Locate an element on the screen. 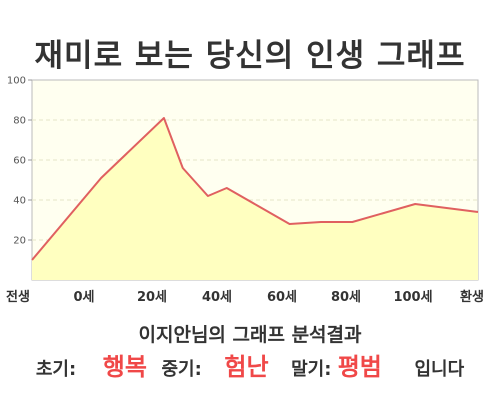  x-tick-label: 100세 is located at coordinates (412, 297).